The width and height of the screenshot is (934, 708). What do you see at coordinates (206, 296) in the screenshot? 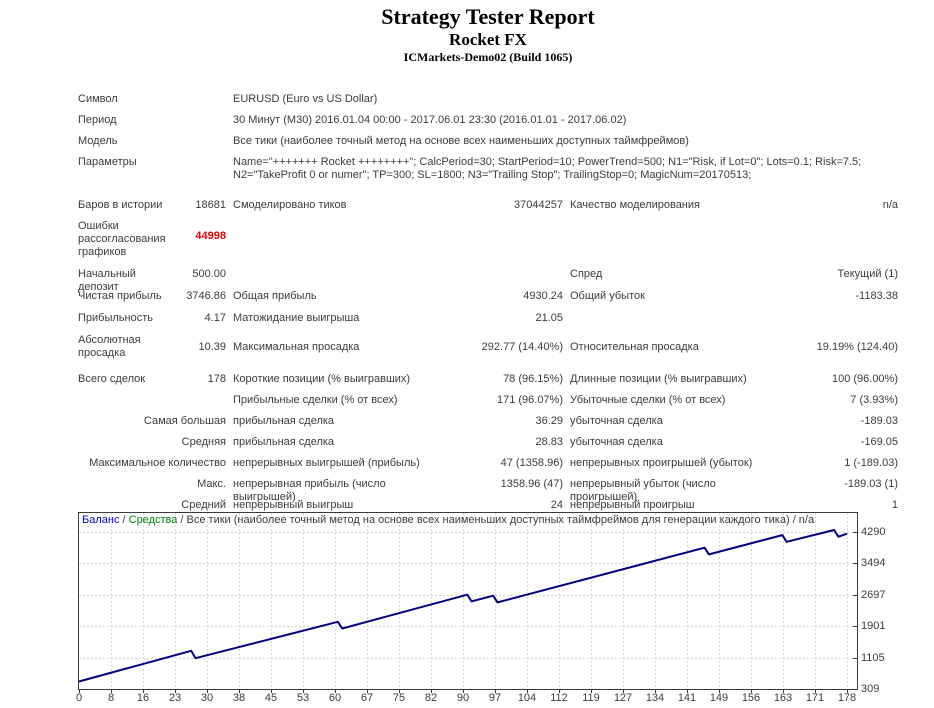
I see `stat-value: 3746.86` at bounding box center [206, 296].